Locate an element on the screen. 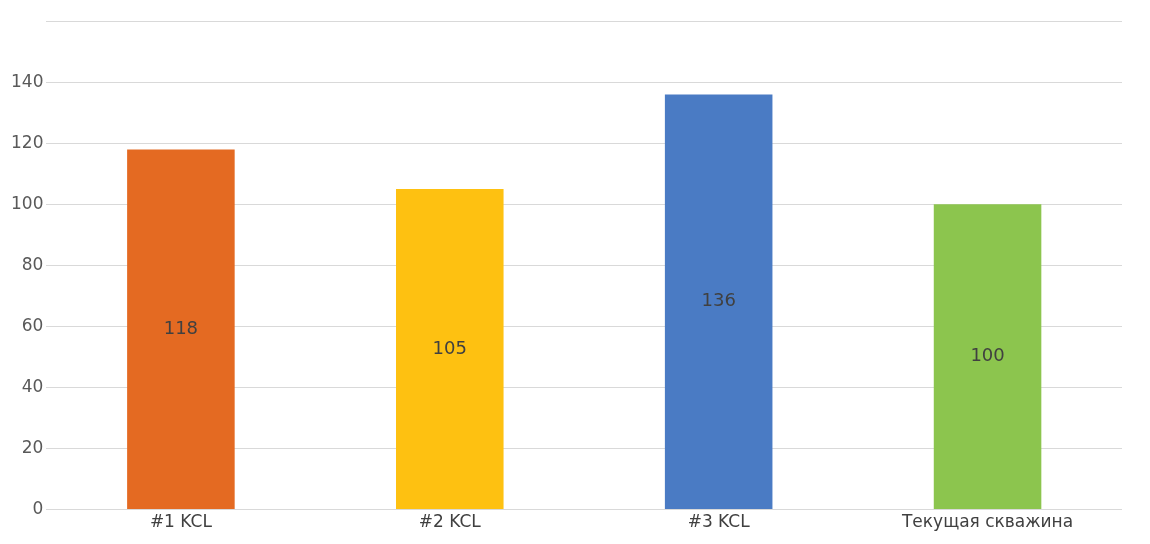 This screenshot has width=1150, height=544. y-tick-label: 0 is located at coordinates (38, 508).